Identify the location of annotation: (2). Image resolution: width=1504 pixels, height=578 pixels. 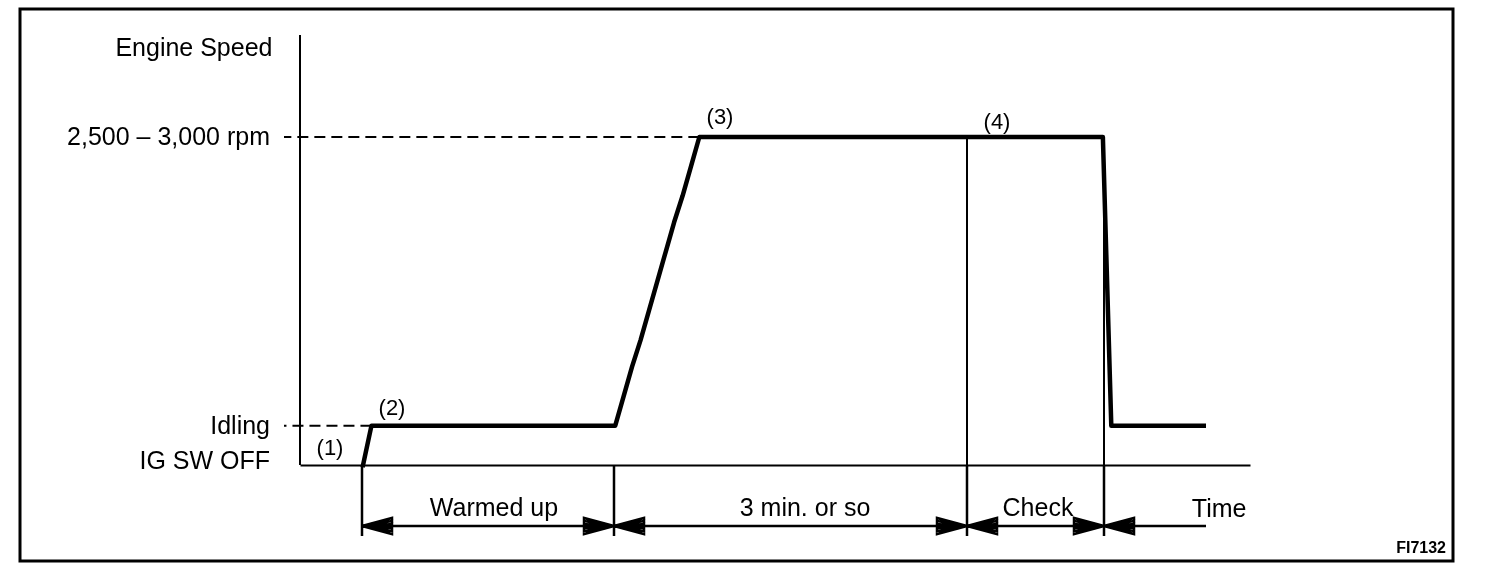
(392, 407).